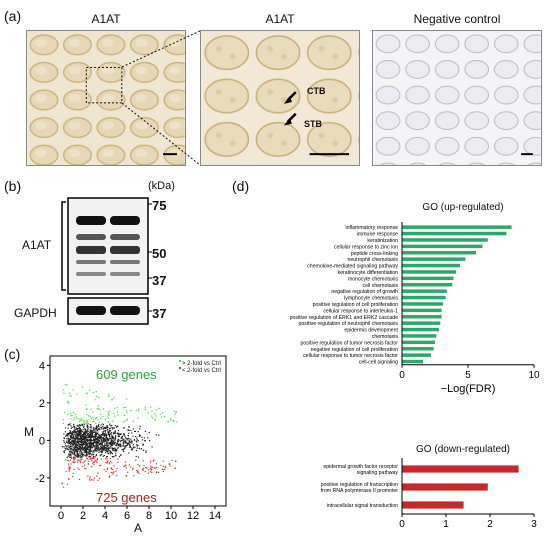  What do you see at coordinates (91, 220) in the screenshot?
I see `band-a1at-lane1` at bounding box center [91, 220].